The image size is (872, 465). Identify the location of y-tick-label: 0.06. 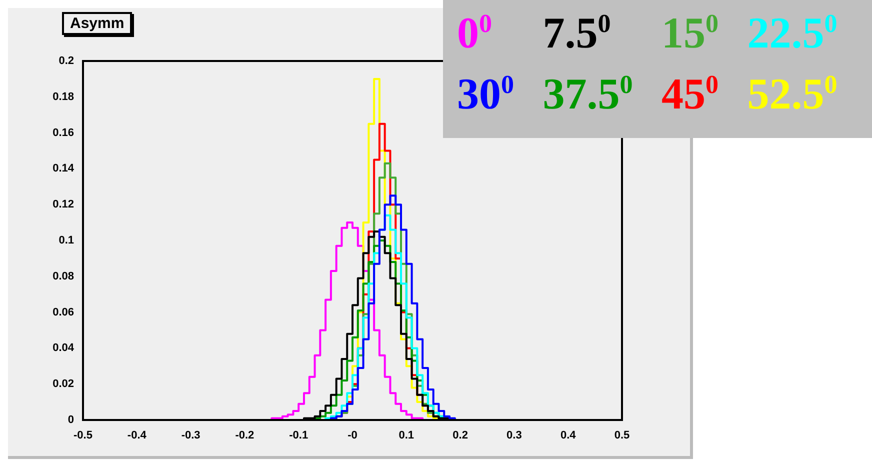
(63, 312).